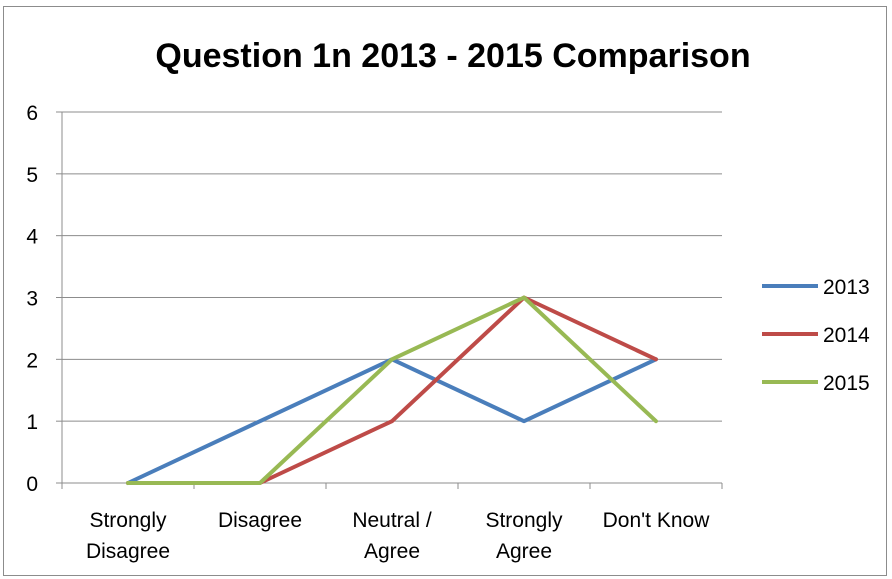 The width and height of the screenshot is (892, 579). I want to click on y-tick-label: 1, so click(32, 422).